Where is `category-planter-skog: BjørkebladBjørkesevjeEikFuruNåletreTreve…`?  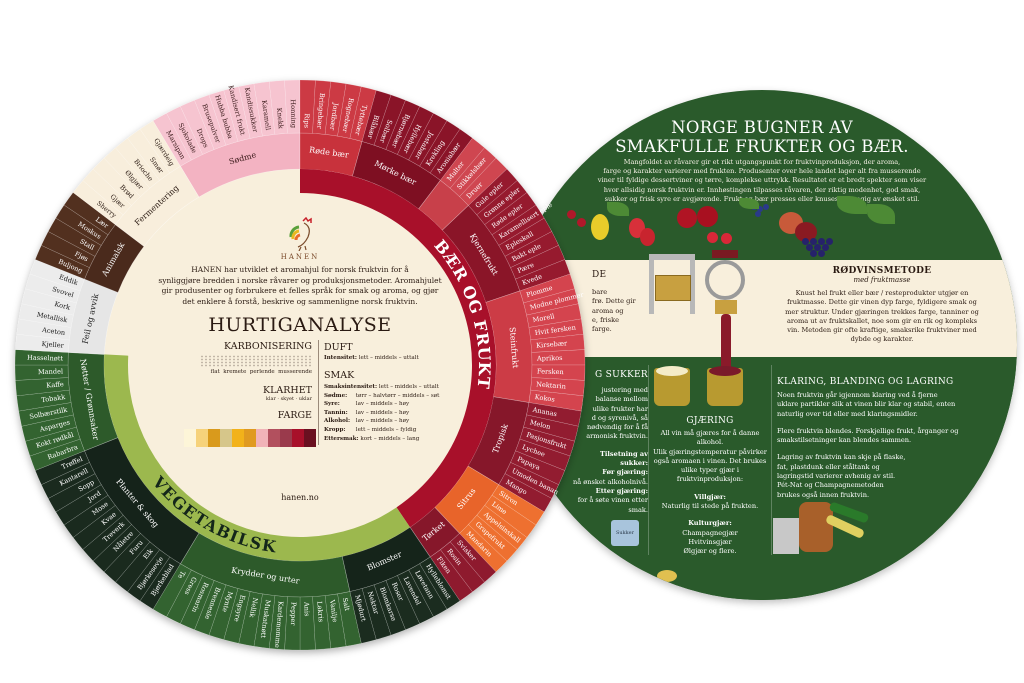
category-planter-skog: BjørkebladBjørkesevjeEikFuruNåletreTreve… is located at coordinates (117, 523).